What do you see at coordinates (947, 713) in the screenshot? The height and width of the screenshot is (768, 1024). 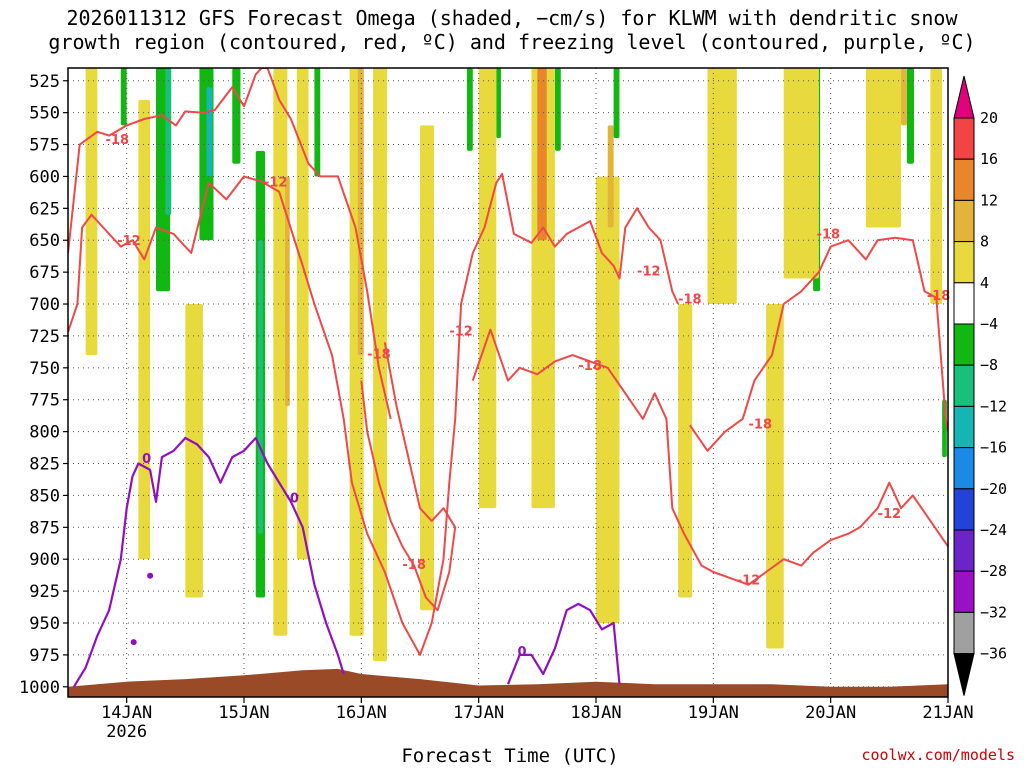 I see `x-tick-label-21JAN: 21JAN` at bounding box center [947, 713].